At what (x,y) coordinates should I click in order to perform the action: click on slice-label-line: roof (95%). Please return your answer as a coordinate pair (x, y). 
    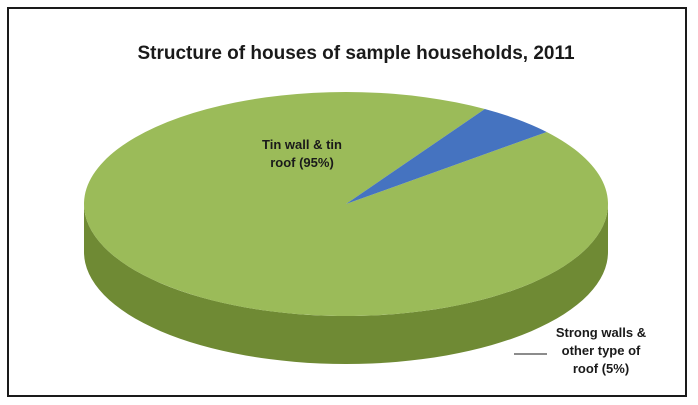
    Looking at the image, I should click on (302, 162).